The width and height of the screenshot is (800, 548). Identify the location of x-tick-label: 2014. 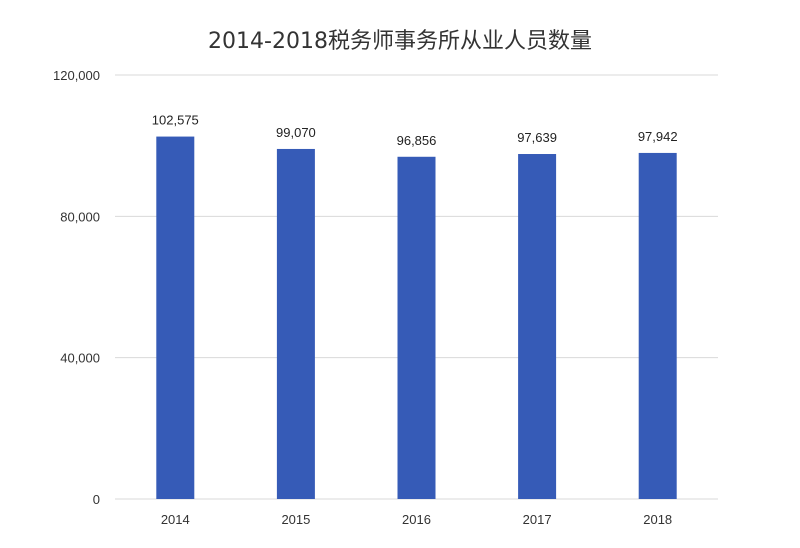
(175, 519).